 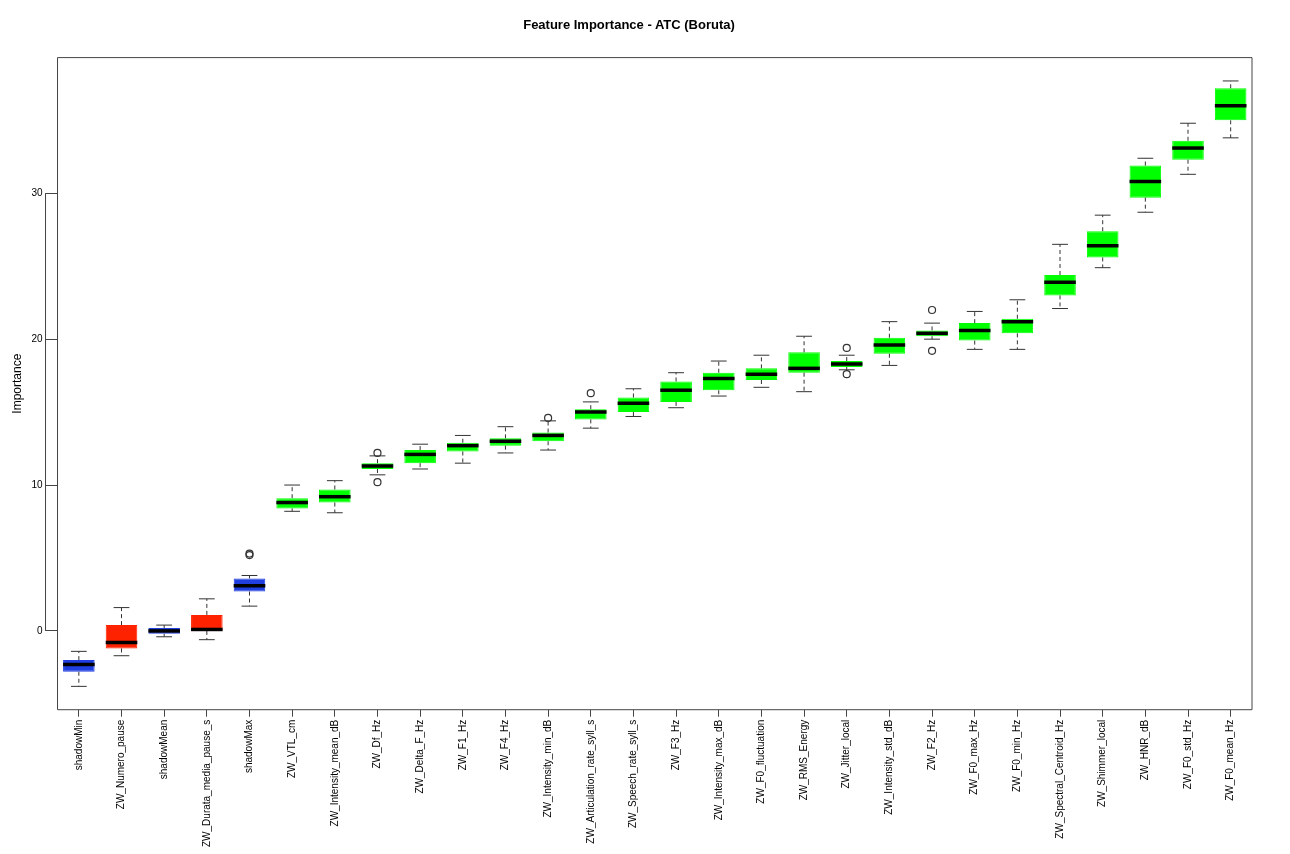 What do you see at coordinates (163, 749) in the screenshot?
I see `x-tick-label: shadowMean` at bounding box center [163, 749].